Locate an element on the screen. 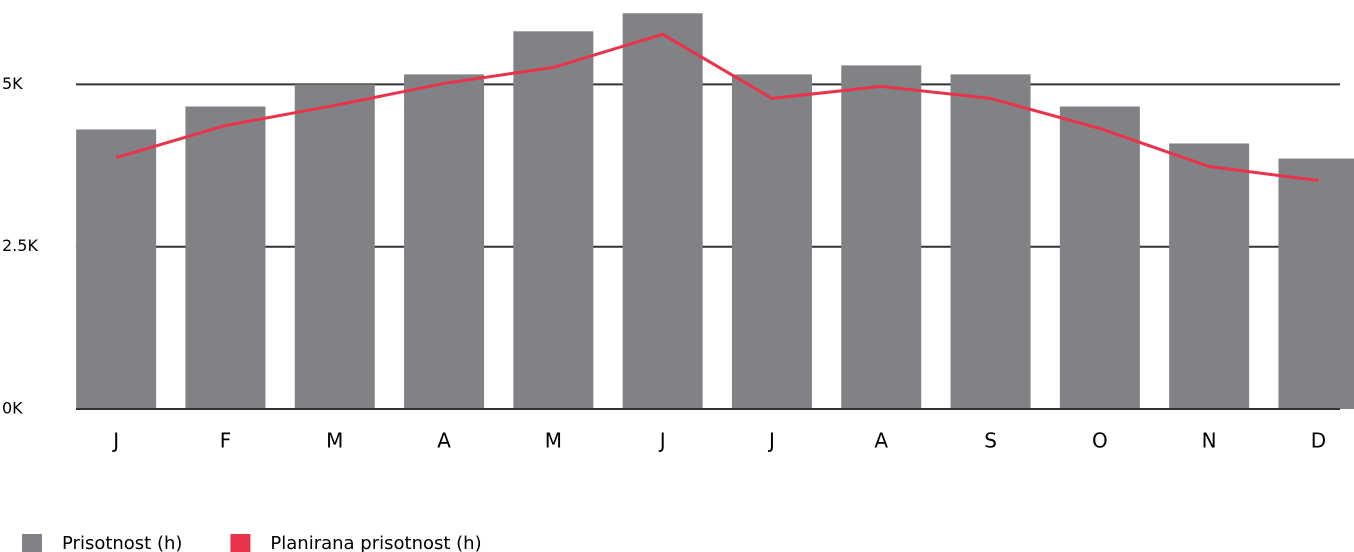 The width and height of the screenshot is (1354, 552). y-tick-label: 0K is located at coordinates (12, 408).